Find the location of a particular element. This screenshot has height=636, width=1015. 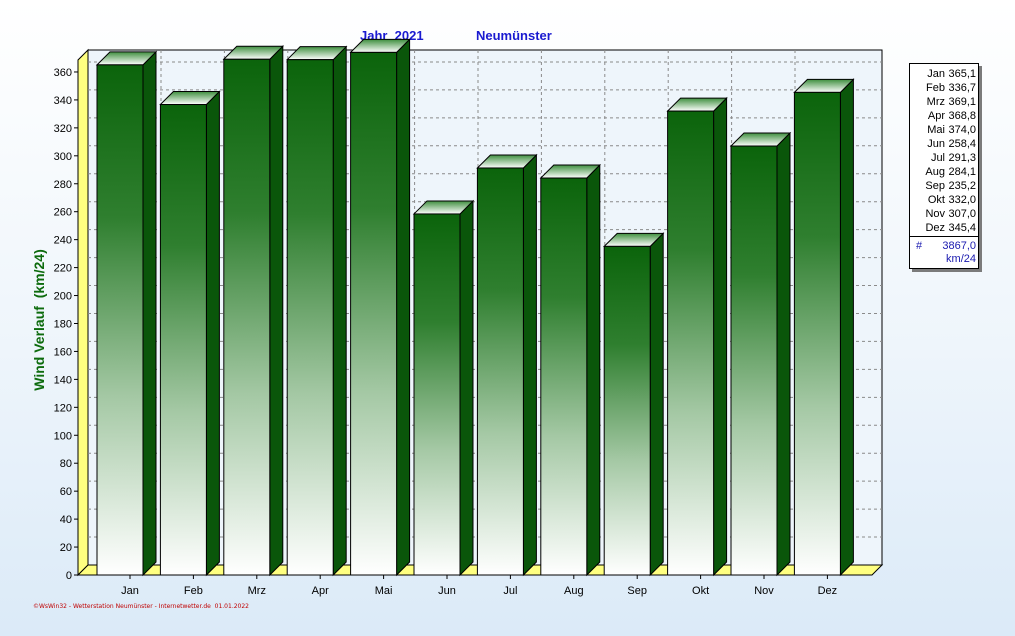

legend-value: 368,8 is located at coordinates (962, 116).